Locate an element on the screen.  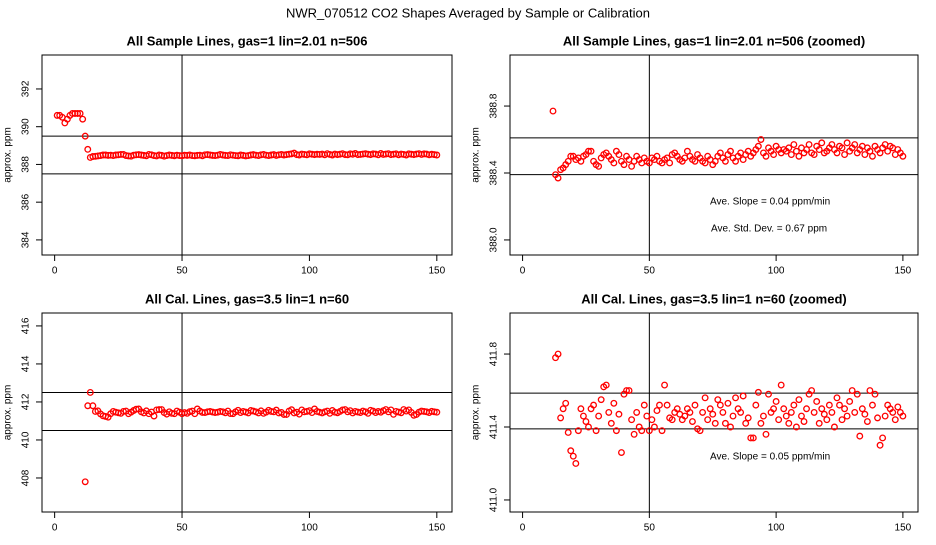
y-tick-label: 414 is located at coordinates (26, 363).